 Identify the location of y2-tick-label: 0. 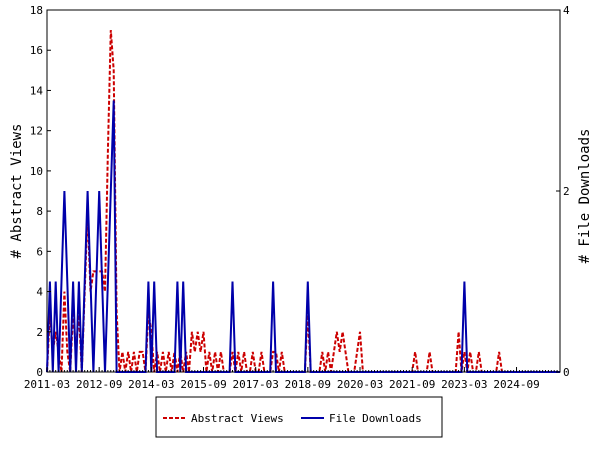
(566, 372).